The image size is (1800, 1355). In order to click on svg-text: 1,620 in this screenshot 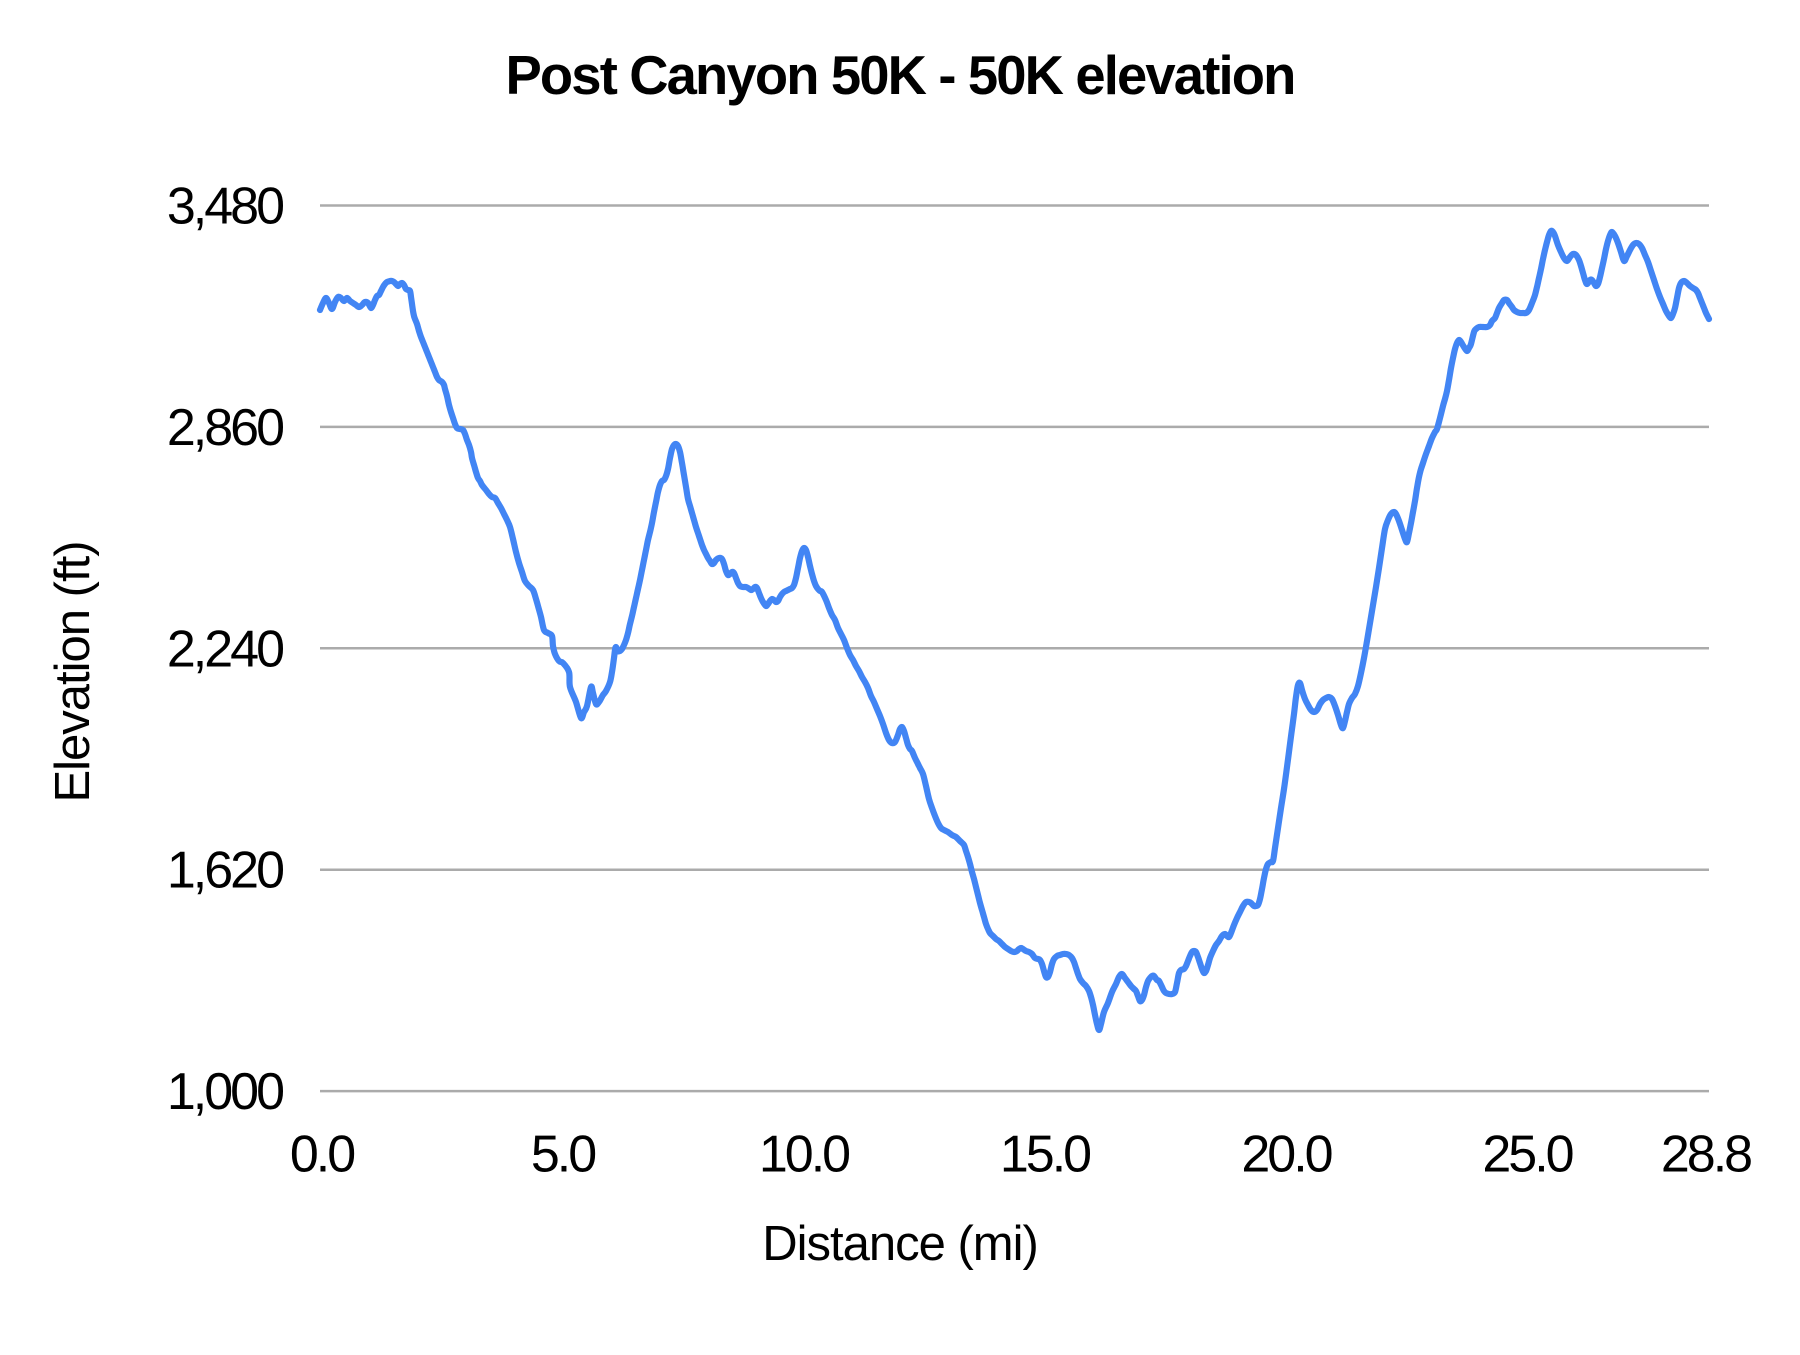, I will do `click(225, 871)`.